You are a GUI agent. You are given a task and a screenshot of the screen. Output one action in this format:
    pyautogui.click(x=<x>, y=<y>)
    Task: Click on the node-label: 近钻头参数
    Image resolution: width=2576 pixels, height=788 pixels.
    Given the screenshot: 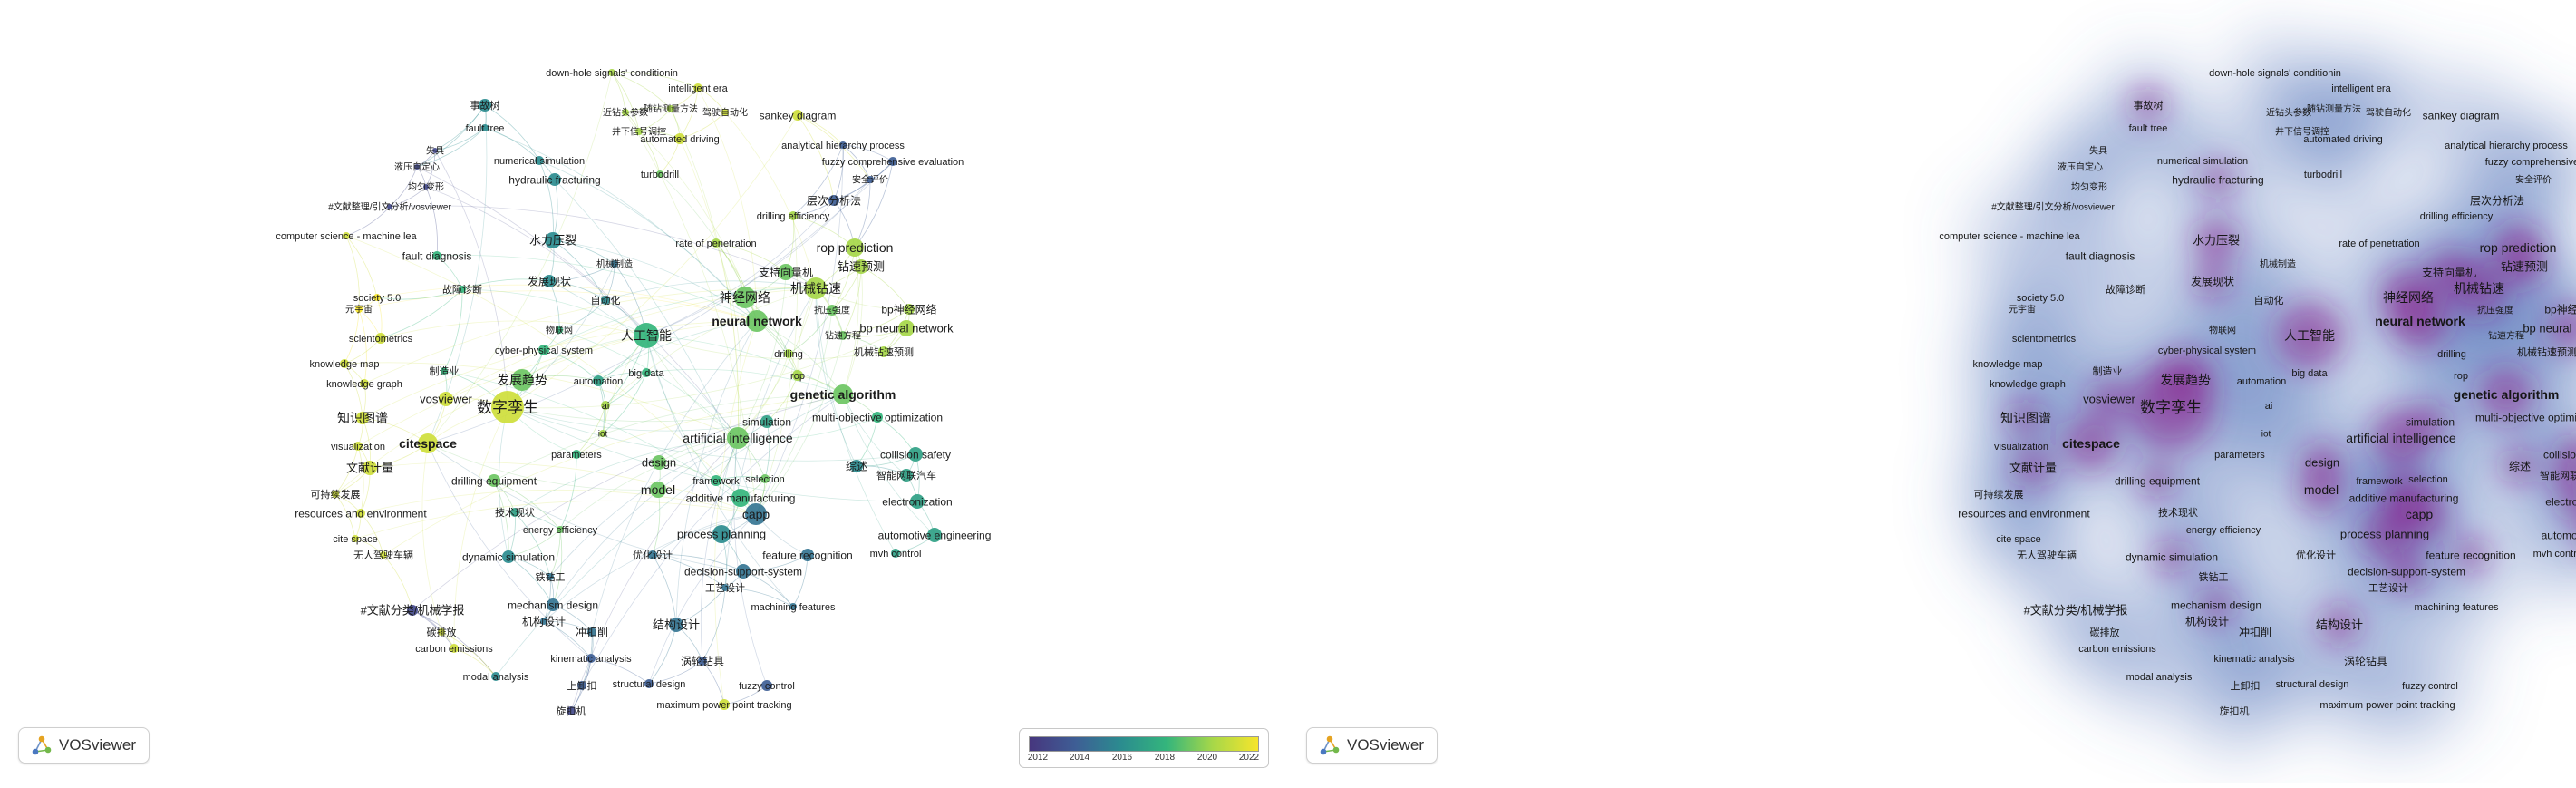 What is the action you would take?
    pyautogui.click(x=625, y=113)
    